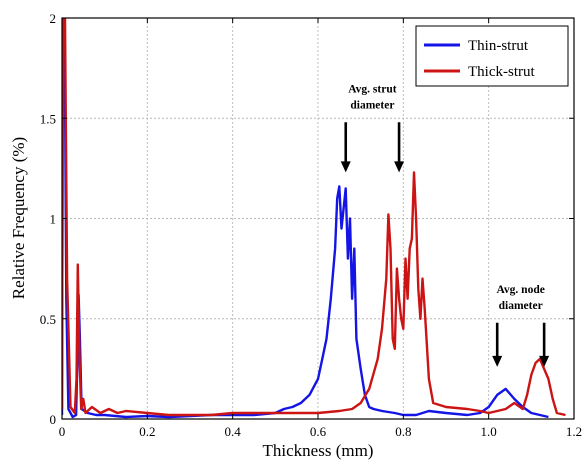 This screenshot has height=463, width=587. I want to click on annotation-text: Avg. node, so click(520, 290).